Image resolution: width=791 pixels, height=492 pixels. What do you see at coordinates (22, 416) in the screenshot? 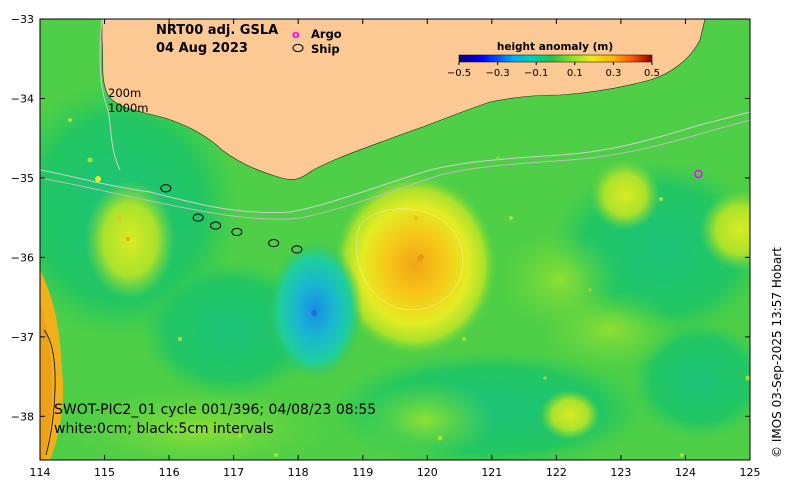
I see `y-tick-label: −38` at bounding box center [22, 416].